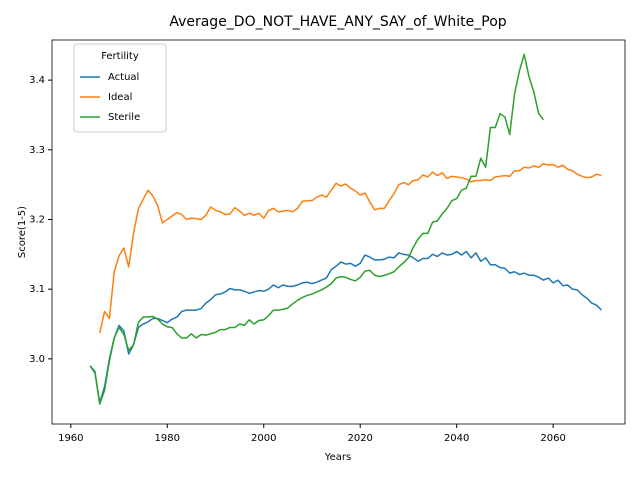 This screenshot has height=480, width=640. I want to click on y-axis-label: Score(1-5), so click(22, 232).